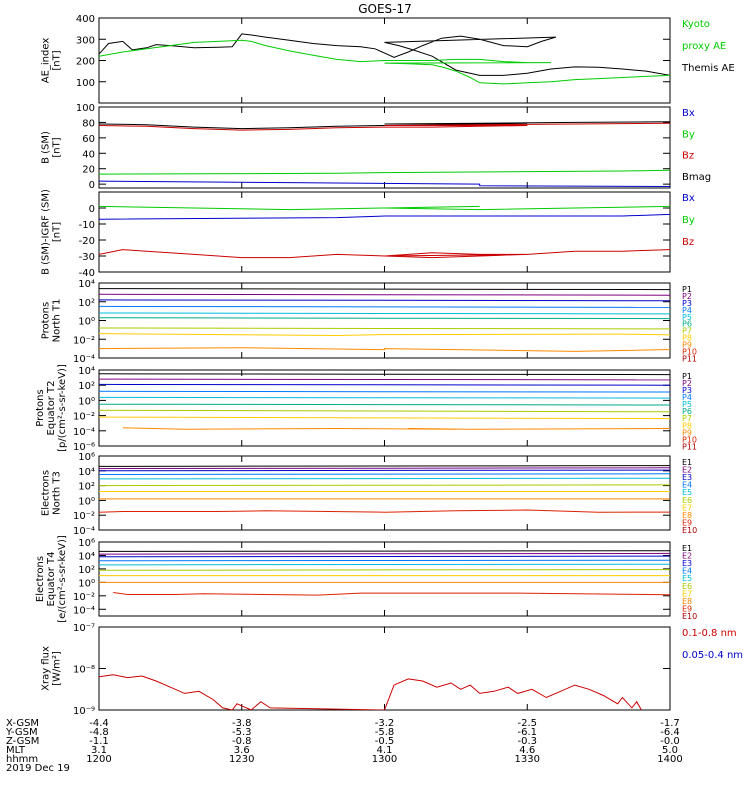 Image resolution: width=750 pixels, height=800 pixels. What do you see at coordinates (242, 750) in the screenshot?
I see `footer-value: 3.6` at bounding box center [242, 750].